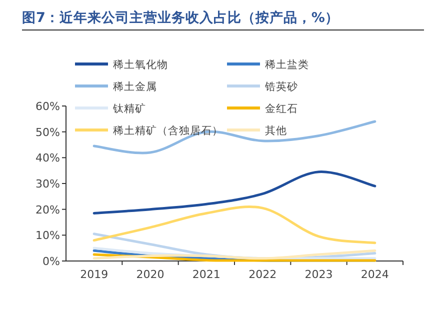 The image size is (430, 320). I want to click on legend-label: 稀土盐类, so click(287, 64).